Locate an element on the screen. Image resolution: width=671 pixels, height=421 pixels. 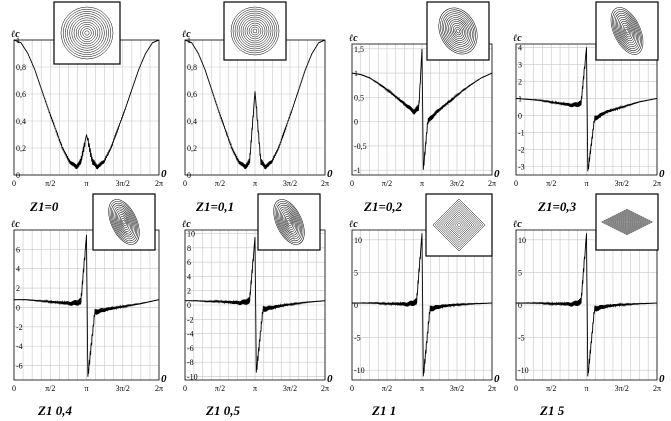
chart-panel: 0 0,2 0,4 0,6 0,8 1 0 π/2 π 3π/2 2π ℓc 0 Z1=0,1 is located at coordinates (257, 107).